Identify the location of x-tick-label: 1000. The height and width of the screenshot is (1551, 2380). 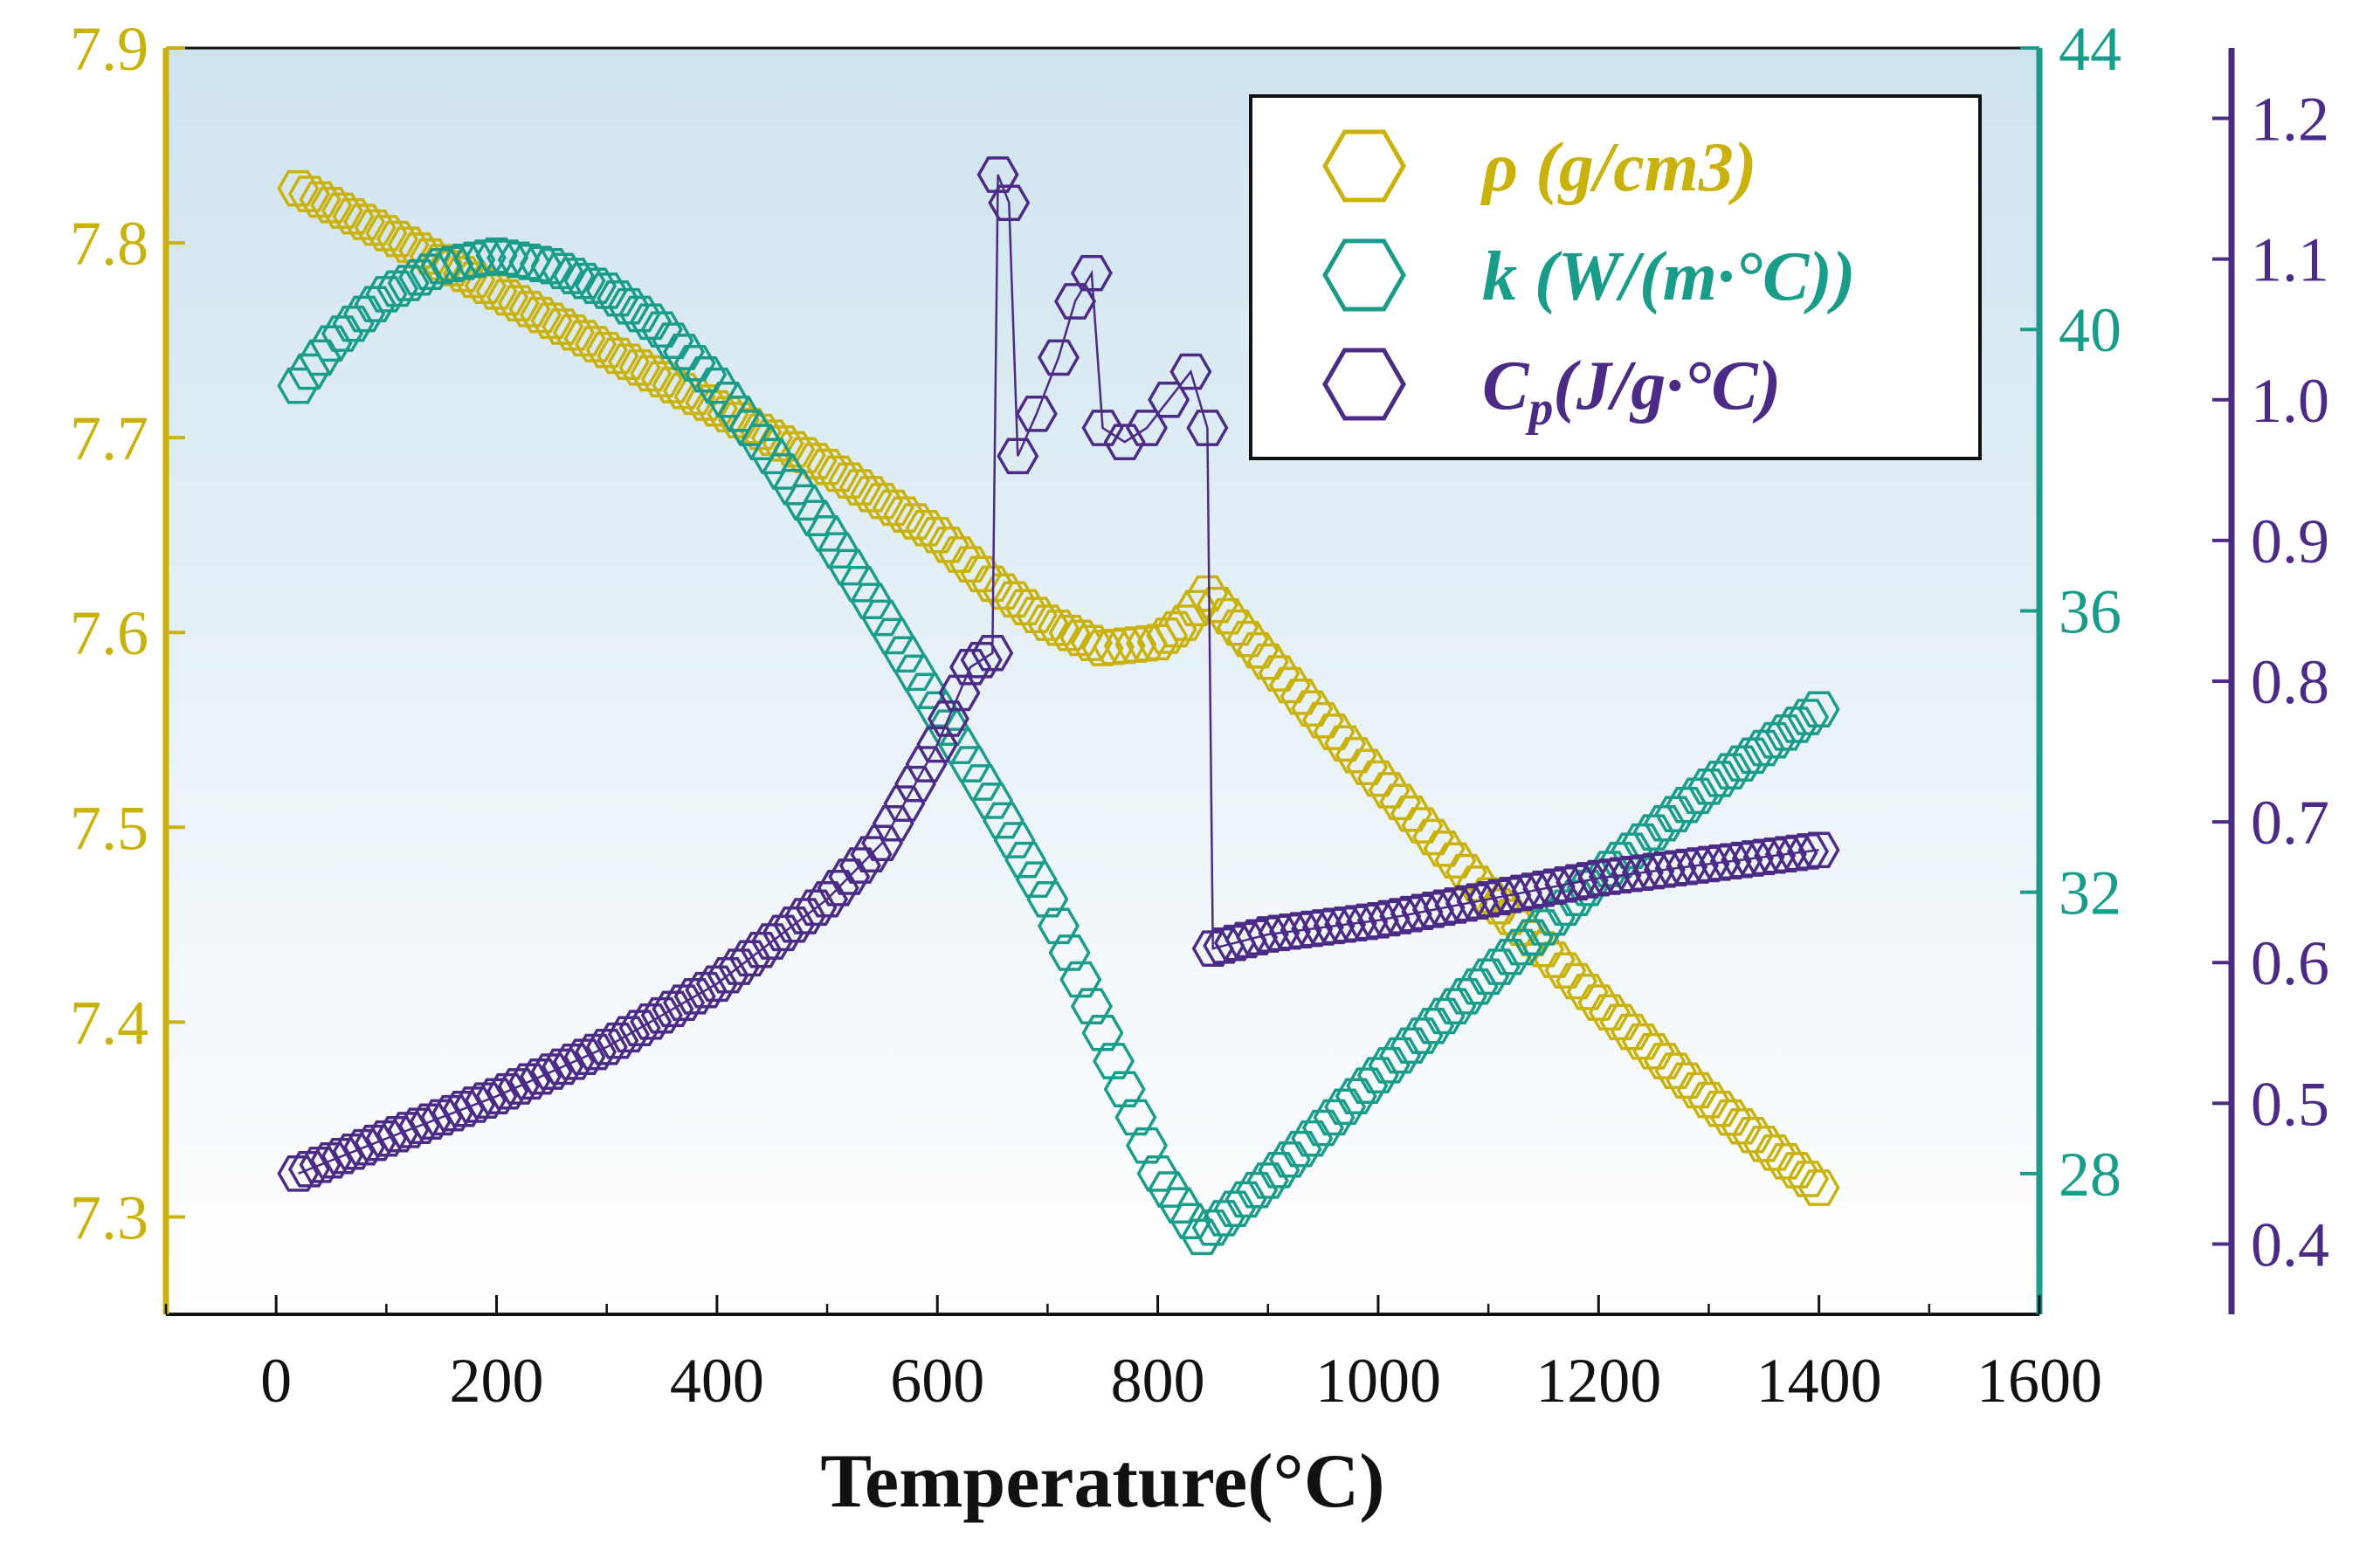
(1378, 1381).